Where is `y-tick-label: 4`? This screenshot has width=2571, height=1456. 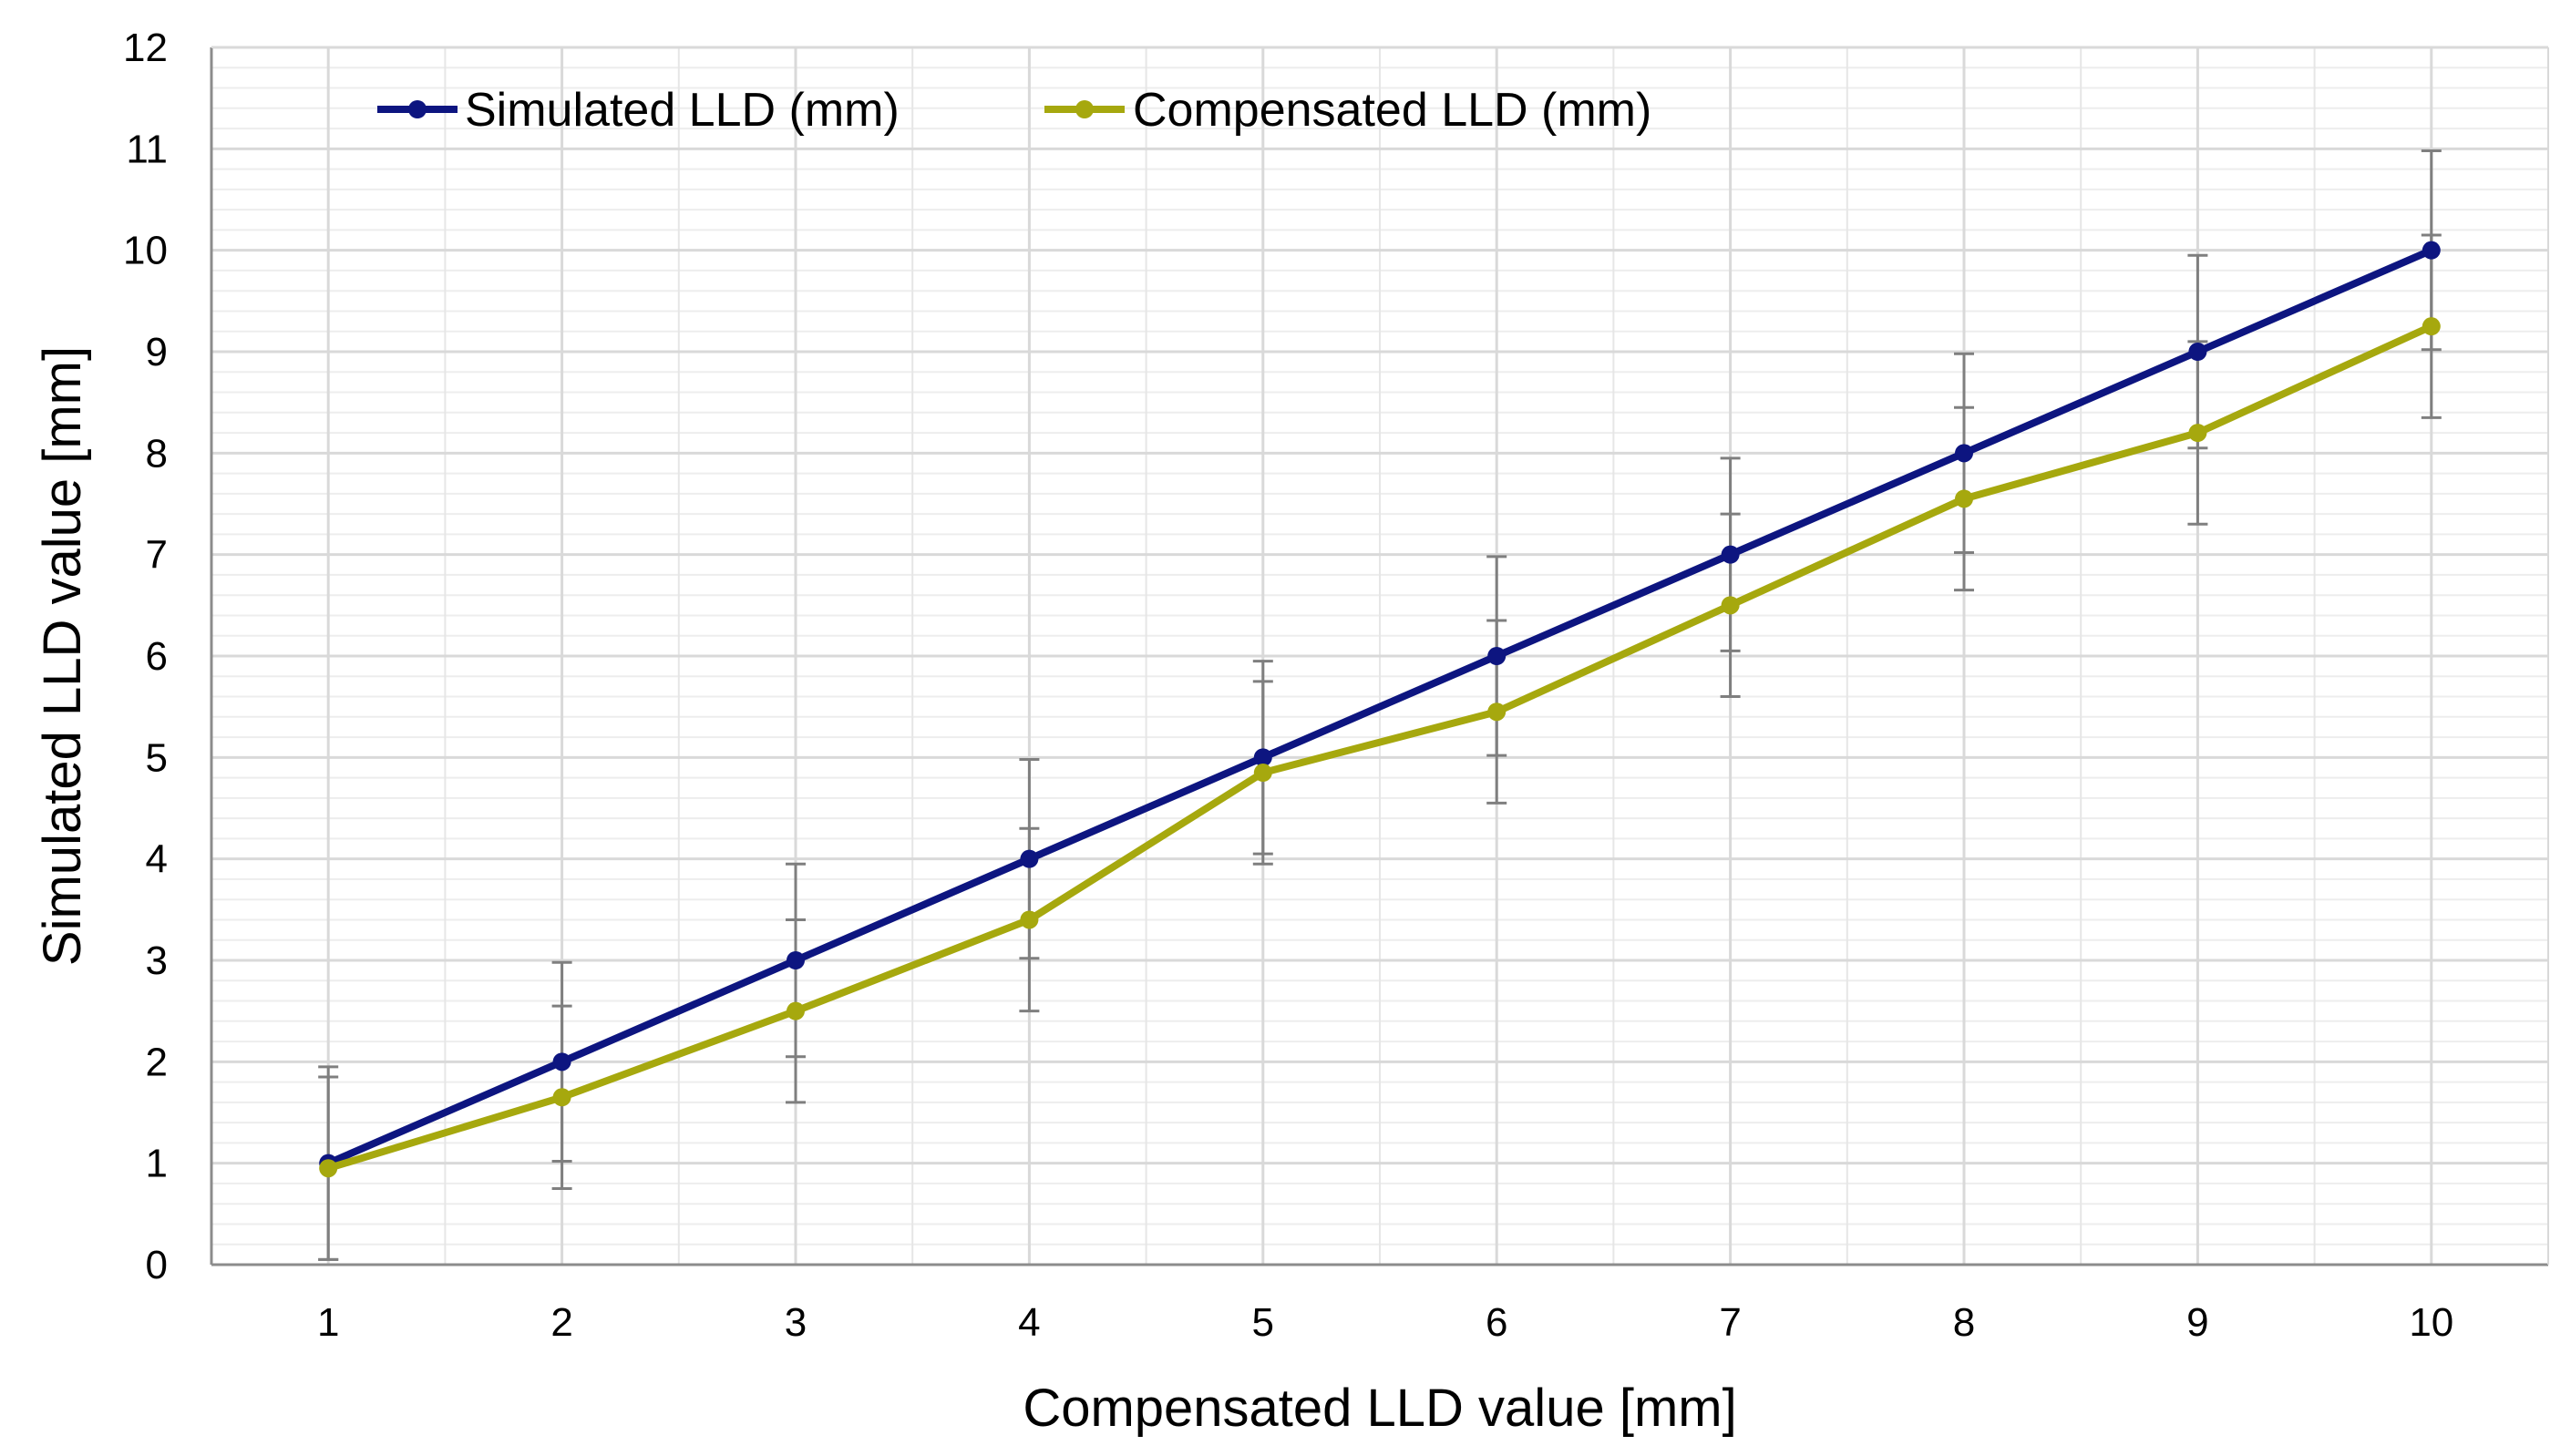 y-tick-label: 4 is located at coordinates (157, 859).